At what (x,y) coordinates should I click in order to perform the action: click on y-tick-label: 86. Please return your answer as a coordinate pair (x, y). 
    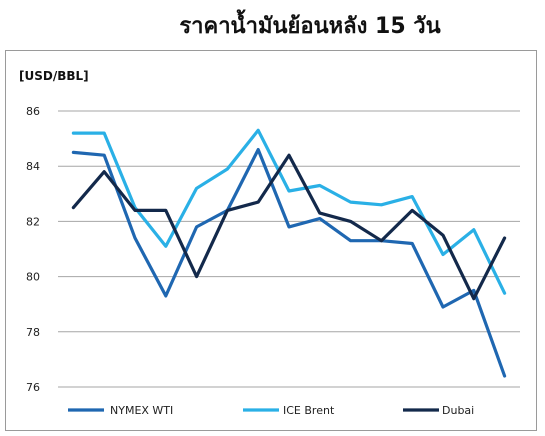
    Looking at the image, I should click on (33, 111).